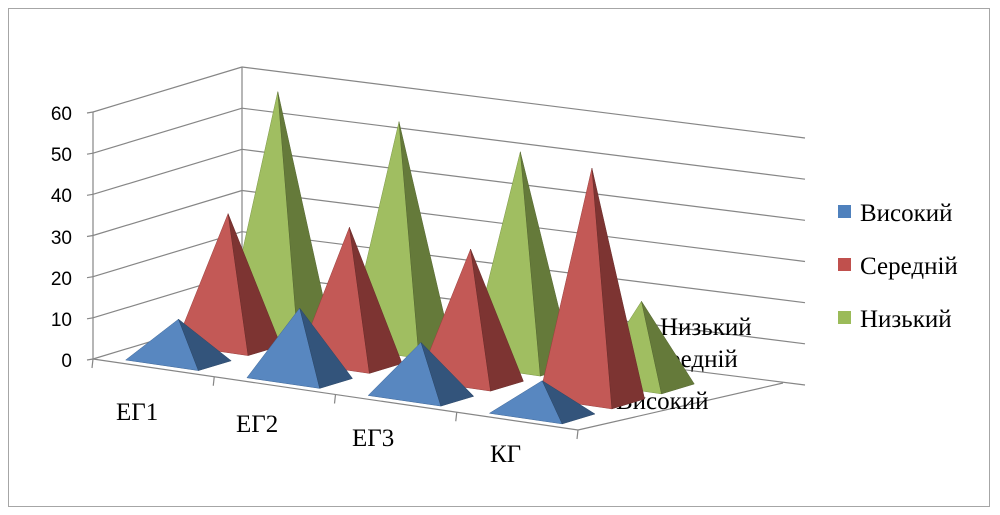  I want to click on x-tick-label: ЕГ2, so click(257, 424).